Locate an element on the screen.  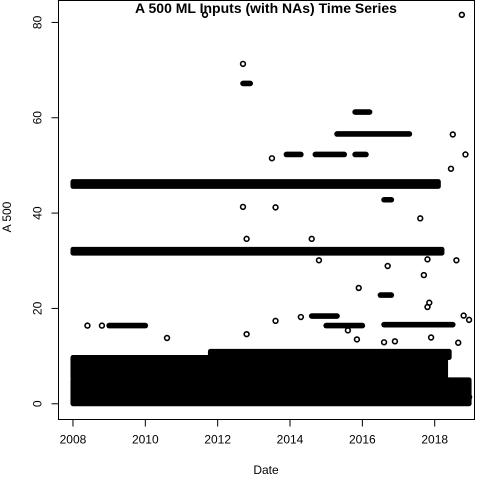
y-tick-label-2: 40 is located at coordinates (38, 213).